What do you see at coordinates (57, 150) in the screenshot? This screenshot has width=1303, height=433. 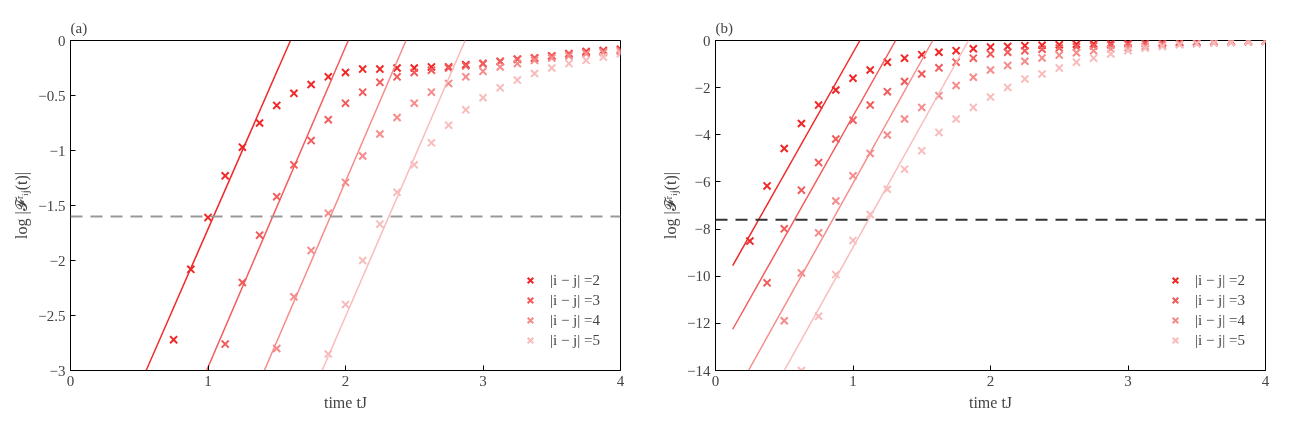 I see `y-tick-label: −1` at bounding box center [57, 150].